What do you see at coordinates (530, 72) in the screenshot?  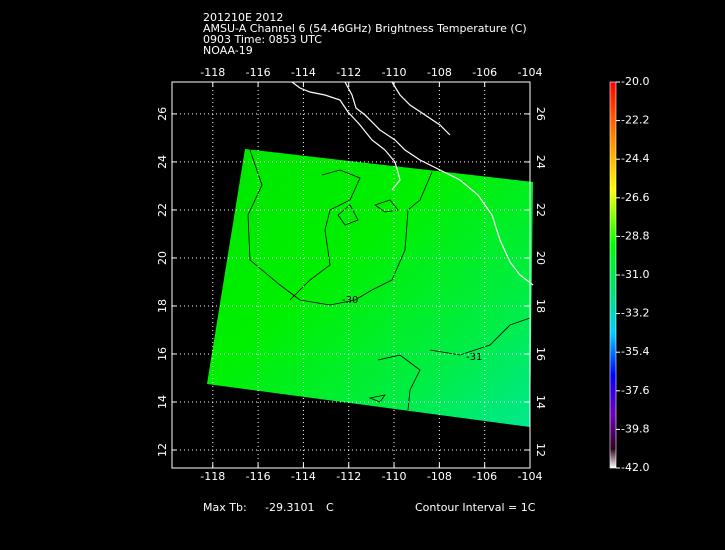 I see `x-tick-label-top: -104` at bounding box center [530, 72].